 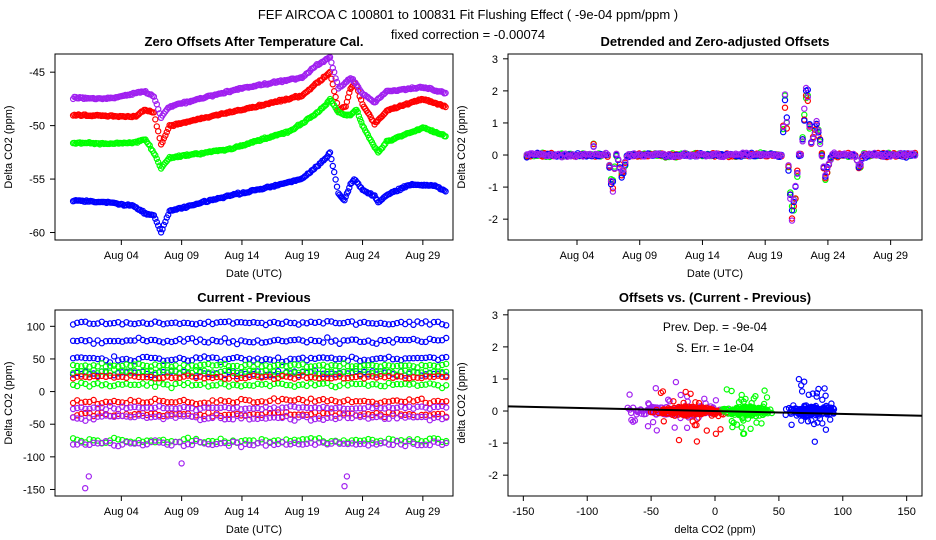 I want to click on y-tick-label: 100, so click(x=36, y=327).